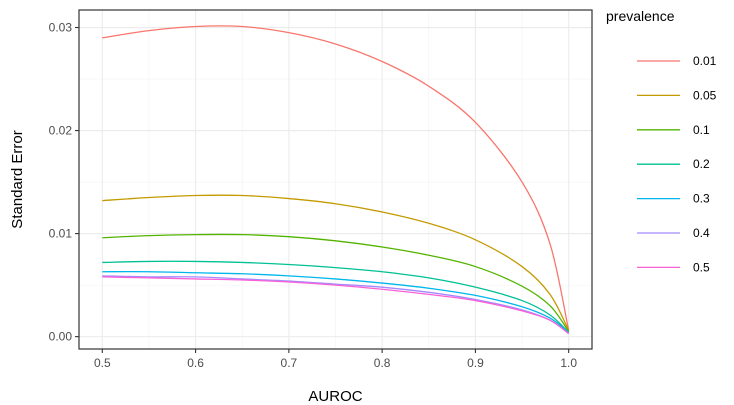  I want to click on x-tick-label: 0.8, so click(382, 363).